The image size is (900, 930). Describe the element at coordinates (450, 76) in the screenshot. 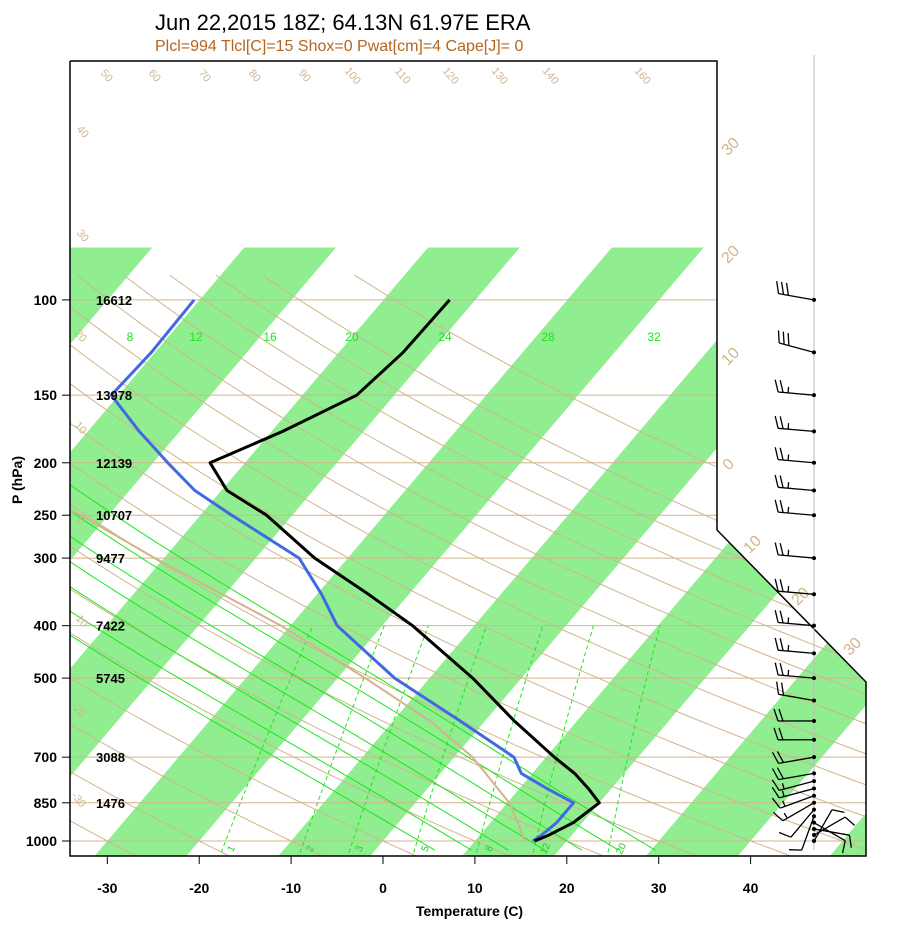

I see `dry-adiabat-label: 120` at that location.